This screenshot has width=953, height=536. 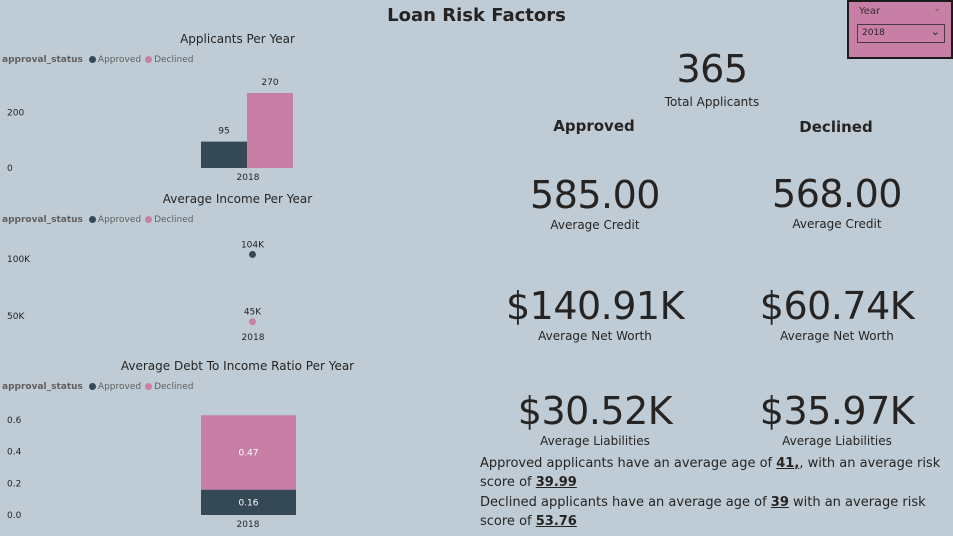 What do you see at coordinates (19, 260) in the screenshot?
I see `income-ytick-label: 100K` at bounding box center [19, 260].